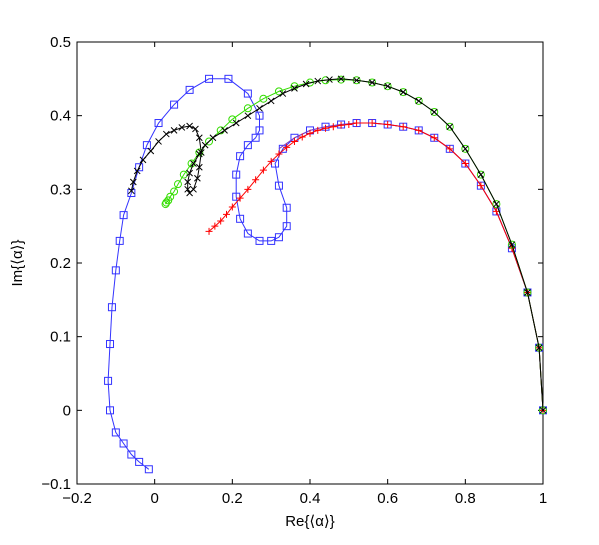 Image resolution: width=599 pixels, height=545 pixels. I want to click on x-tick-label: 1, so click(543, 498).